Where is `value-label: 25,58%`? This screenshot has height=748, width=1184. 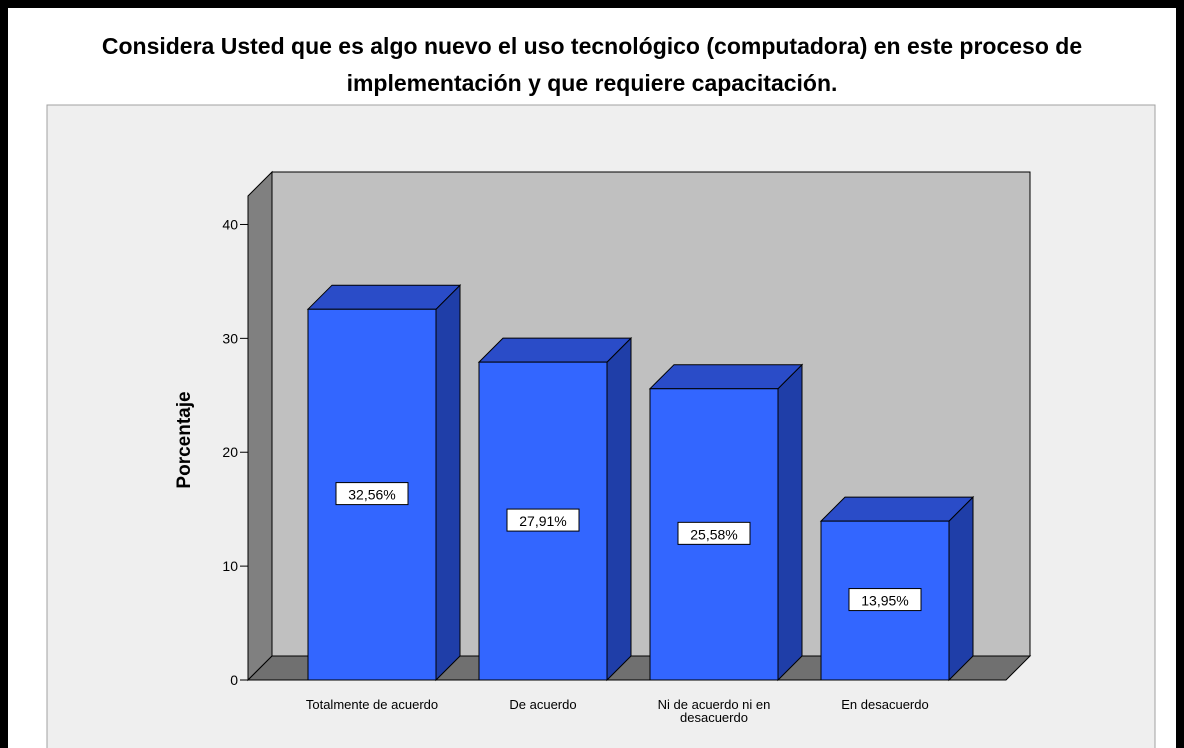 value-label: 25,58% is located at coordinates (713, 534).